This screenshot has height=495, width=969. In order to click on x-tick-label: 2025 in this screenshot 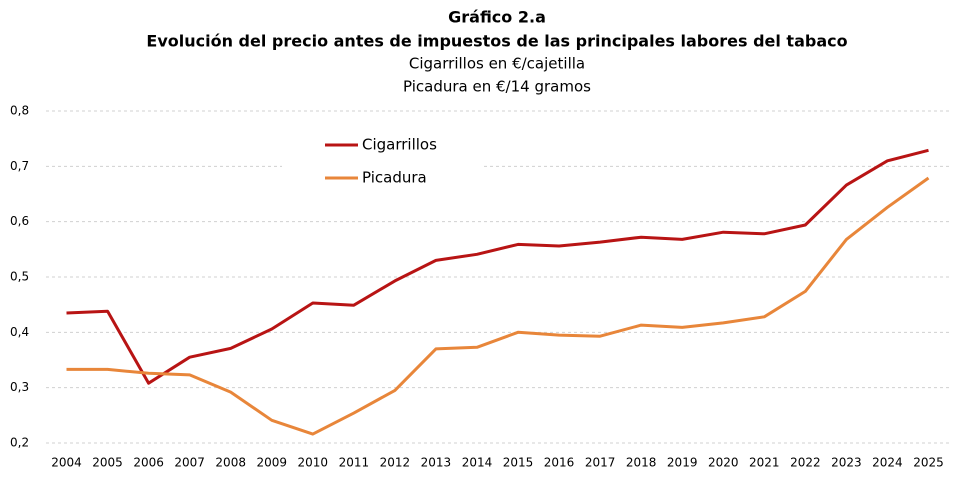, I will do `click(928, 463)`.